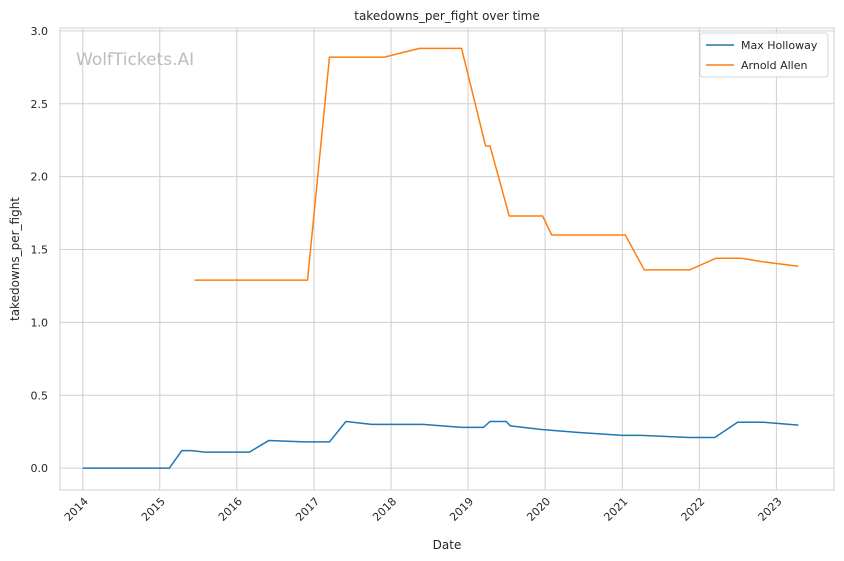 This screenshot has height=561, width=844. What do you see at coordinates (40, 468) in the screenshot?
I see `y-tick-label: 0.0` at bounding box center [40, 468].